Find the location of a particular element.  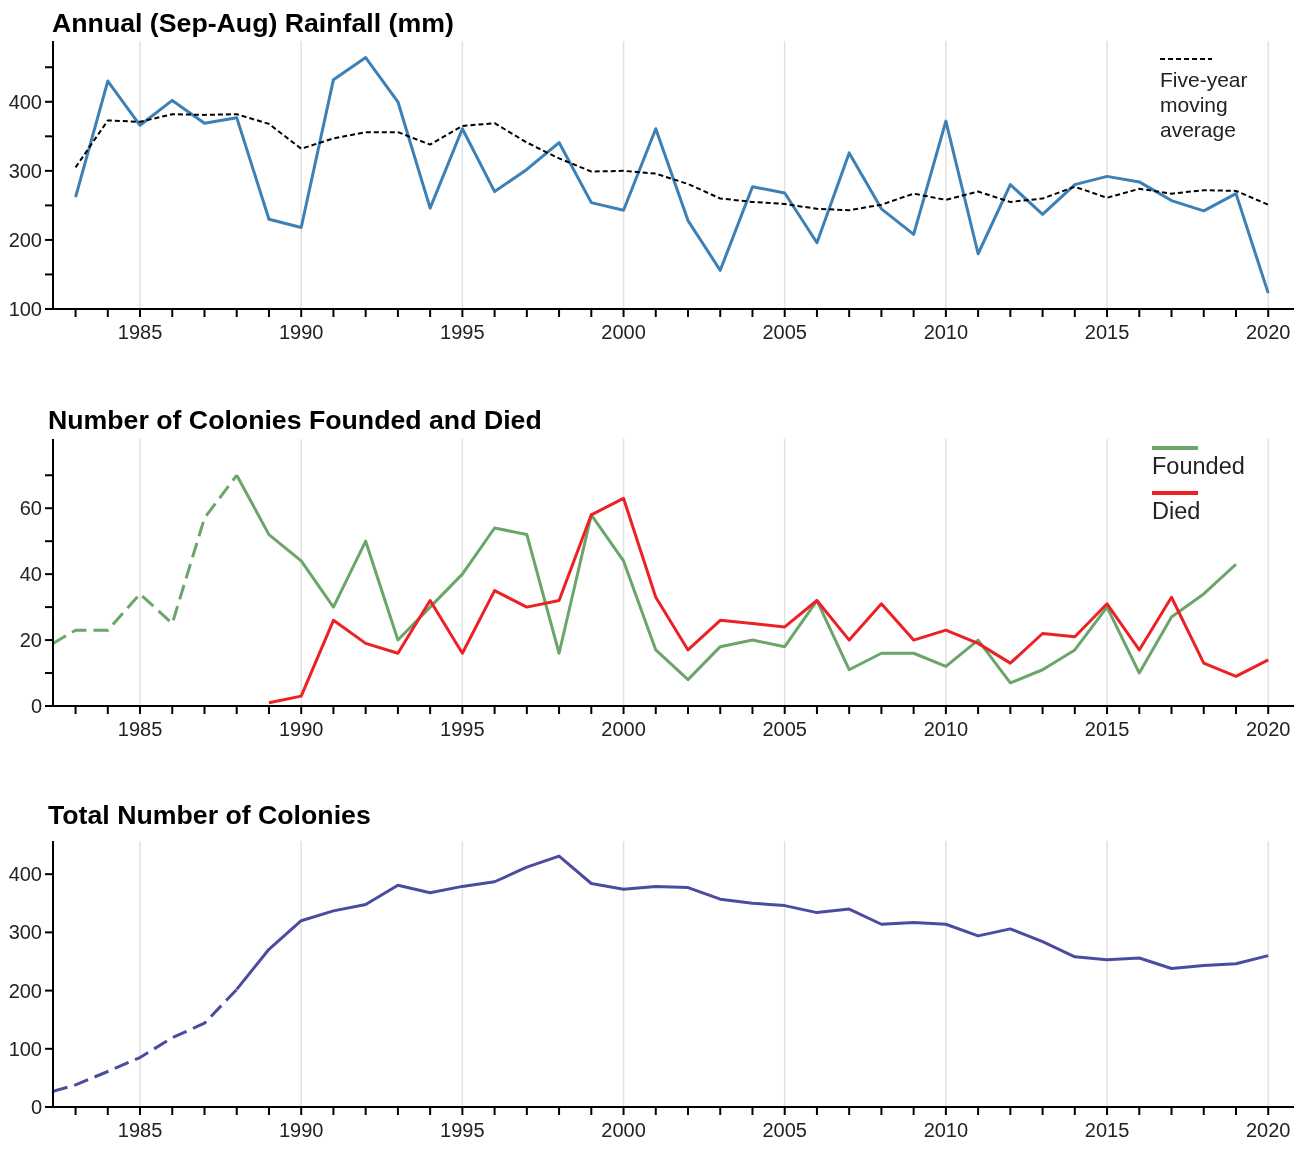

legend-label: Founded is located at coordinates (1199, 466).